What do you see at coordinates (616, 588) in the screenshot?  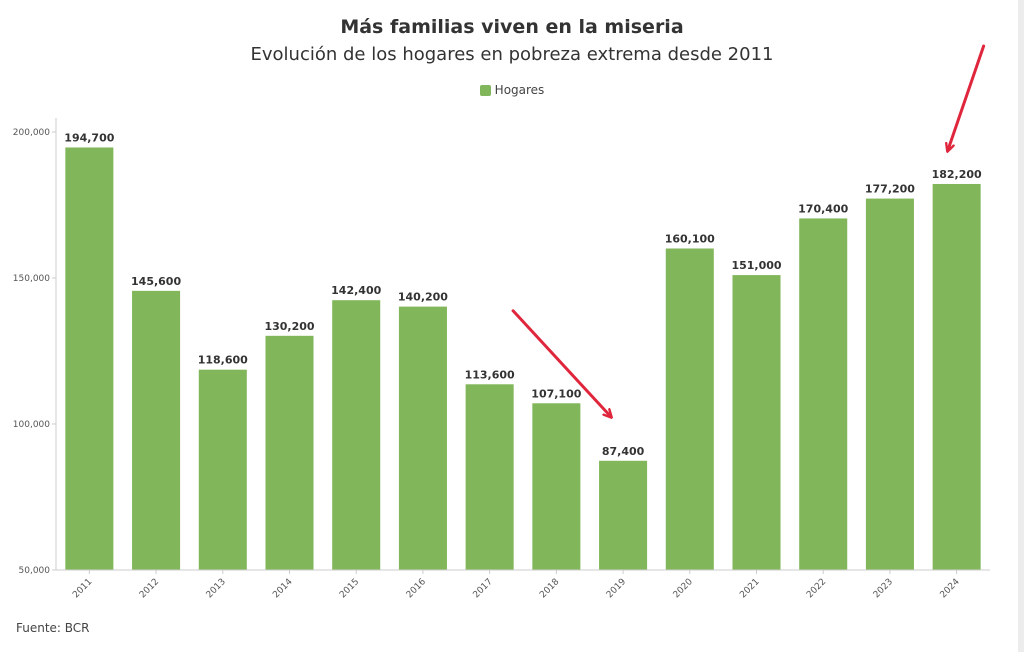 I see `x-tick-label: 2019` at bounding box center [616, 588].